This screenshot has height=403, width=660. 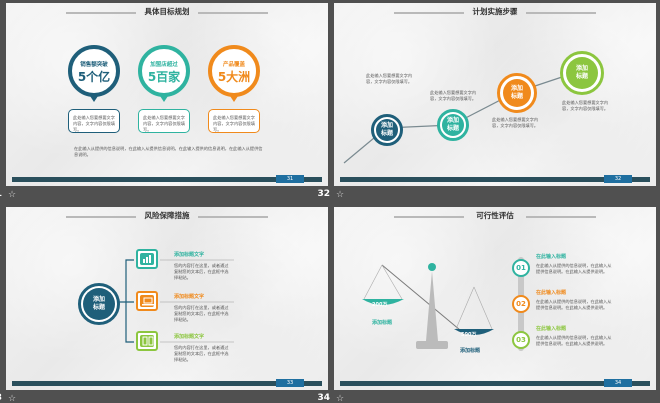 What do you see at coordinates (574, 304) in the screenshot?
I see `row-text-2: 在此输入从提供的信息说明，在此输入从提供信息说明。在此输入从提供说明。` at bounding box center [574, 304].